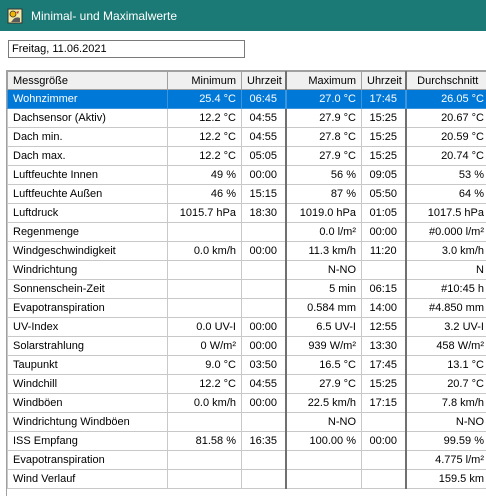 Image resolution: width=486 pixels, height=496 pixels. Describe the element at coordinates (324, 137) in the screenshot. I see `table-cell: 27.8 °C` at that location.